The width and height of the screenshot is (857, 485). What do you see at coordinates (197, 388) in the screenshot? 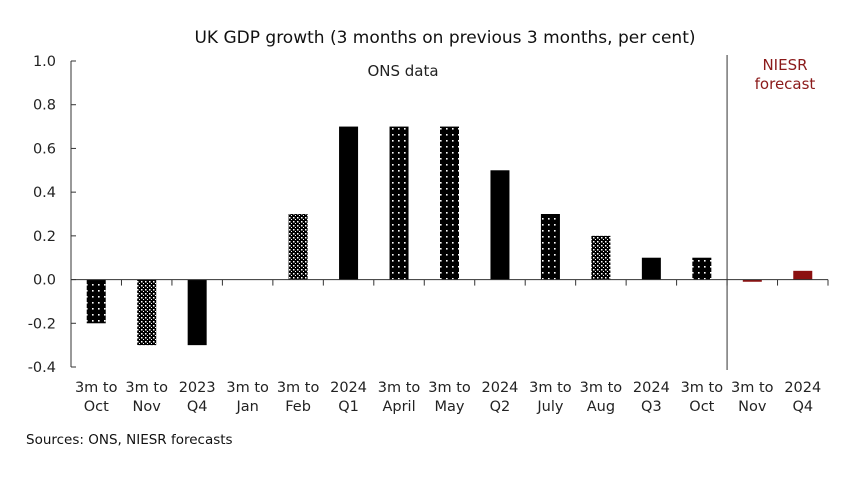
I see `x-tick-label: 2023` at bounding box center [197, 388].